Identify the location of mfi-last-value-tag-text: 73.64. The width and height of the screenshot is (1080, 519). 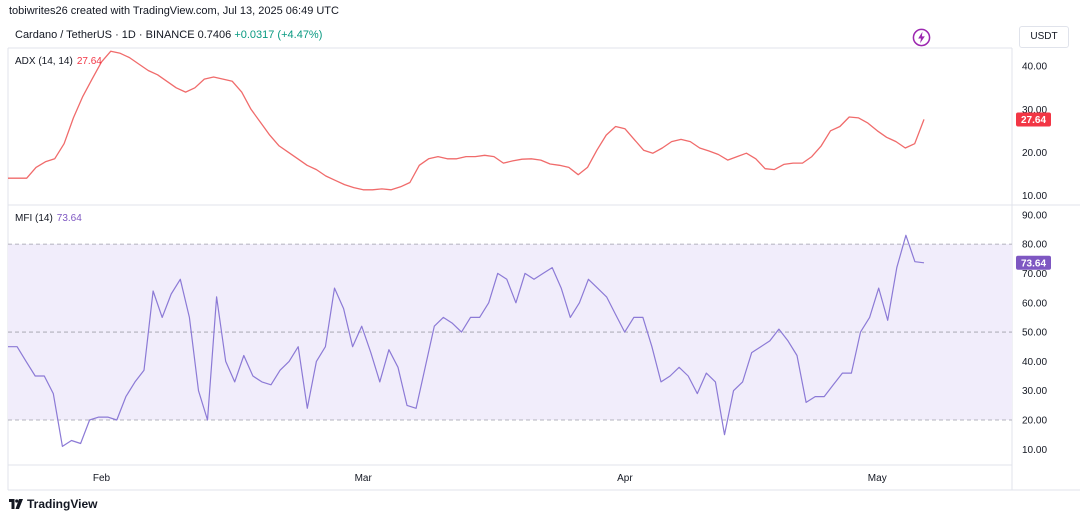
(1033, 263).